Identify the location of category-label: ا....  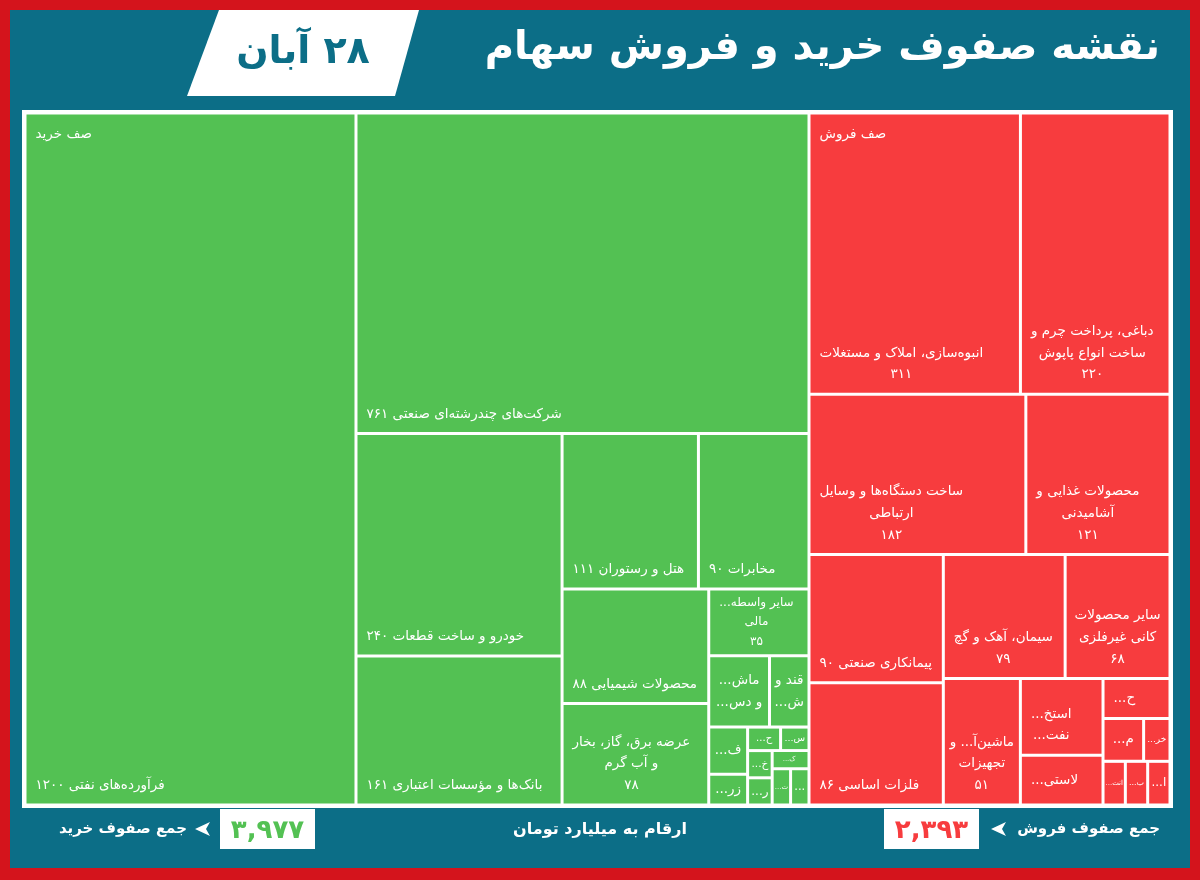
(1159, 782).